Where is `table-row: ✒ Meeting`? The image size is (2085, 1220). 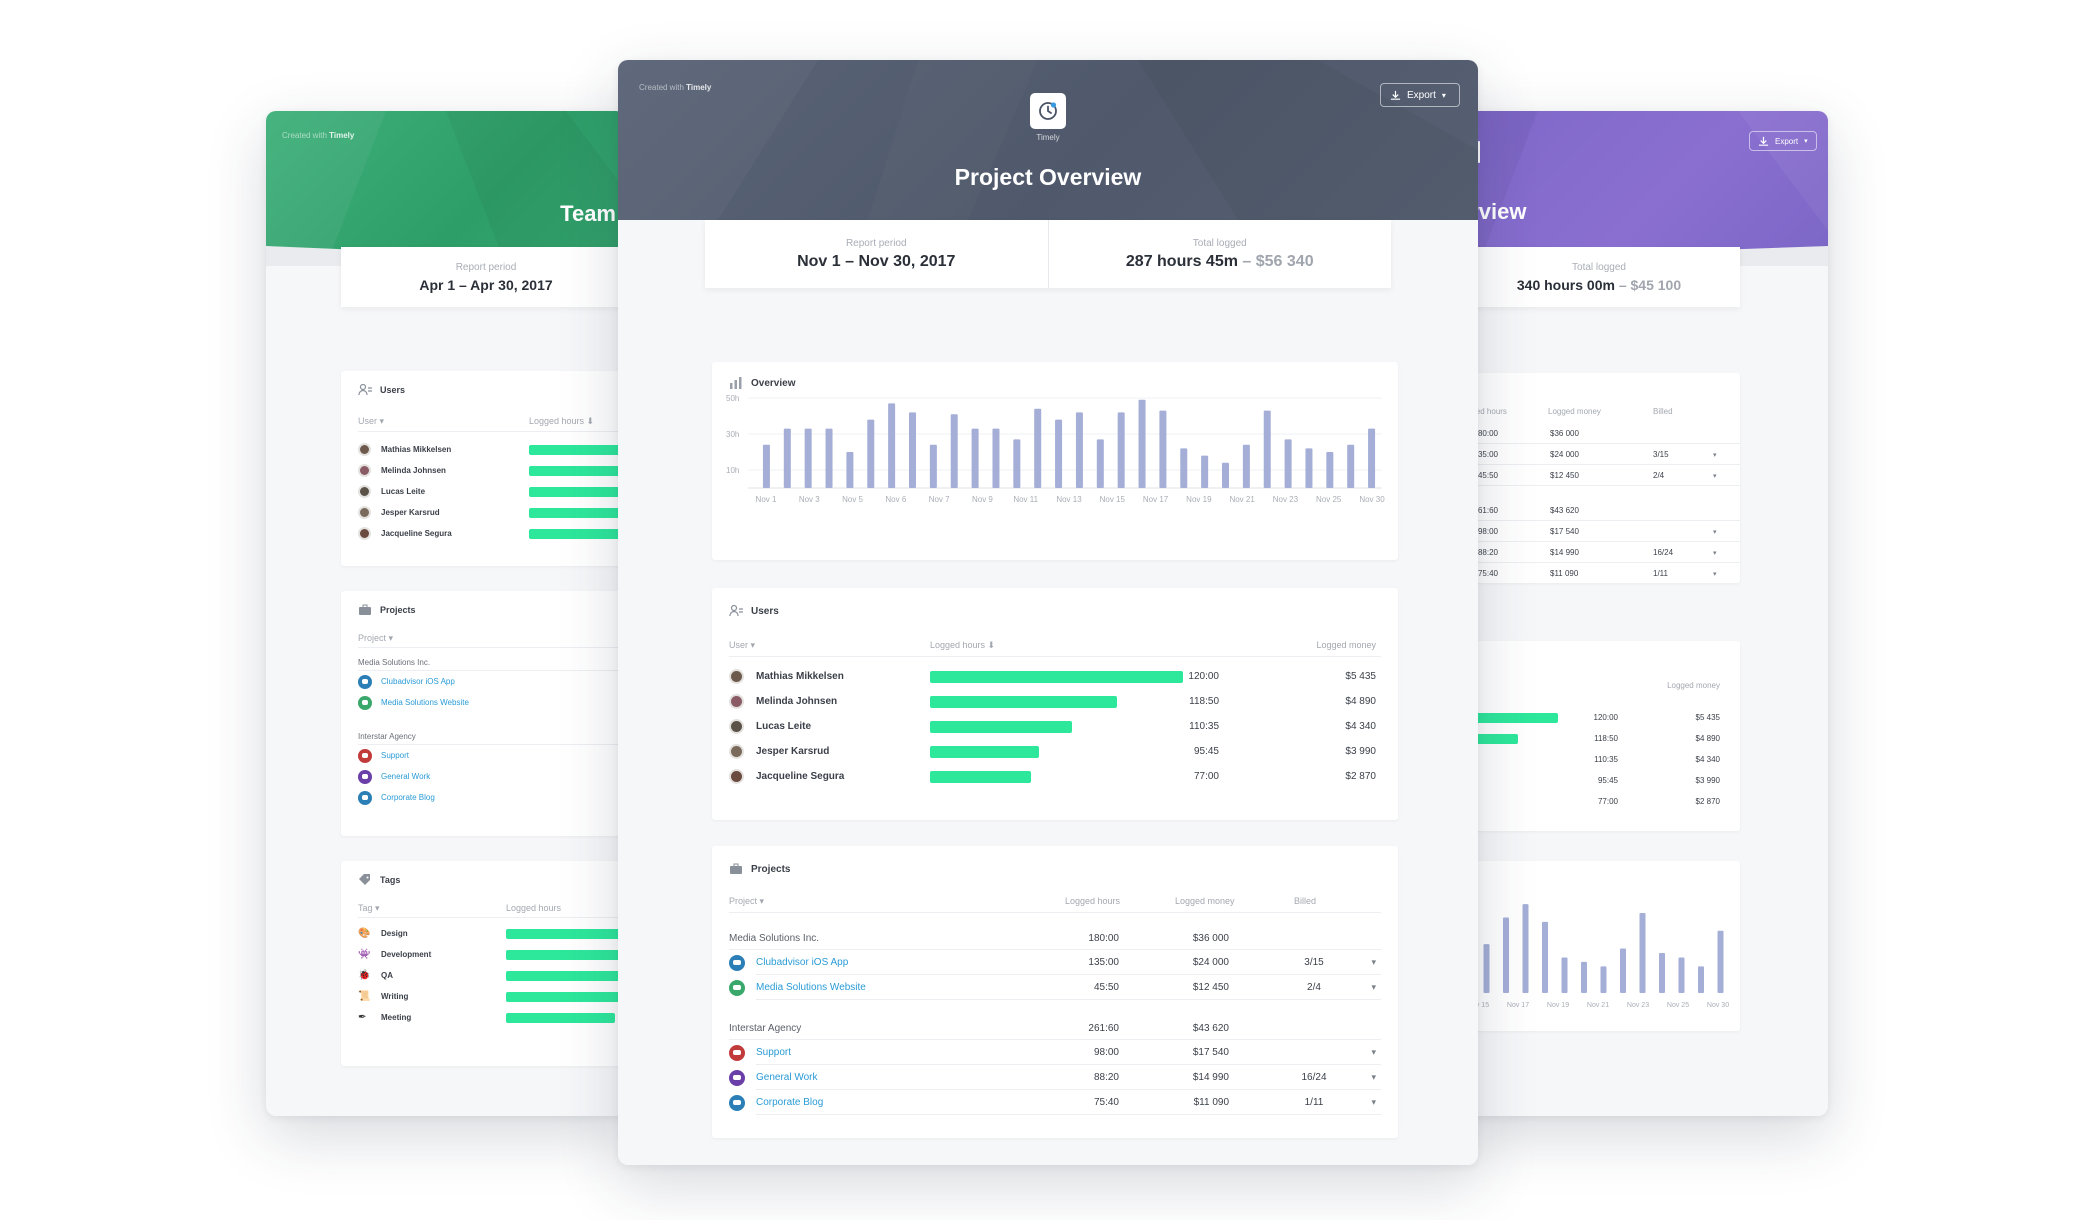
table-row: ✒ Meeting is located at coordinates (492, 1017).